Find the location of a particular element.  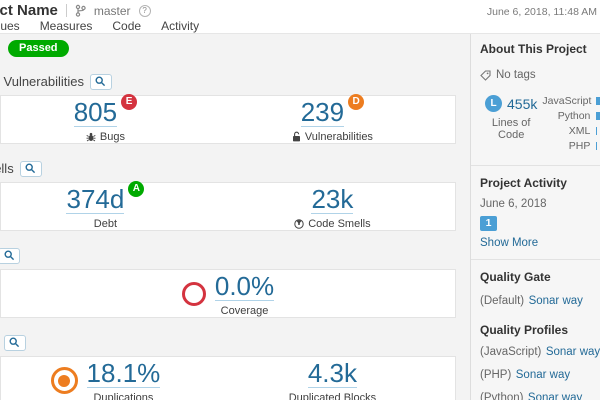

quality-gate-title: Quality Gate is located at coordinates (515, 277).